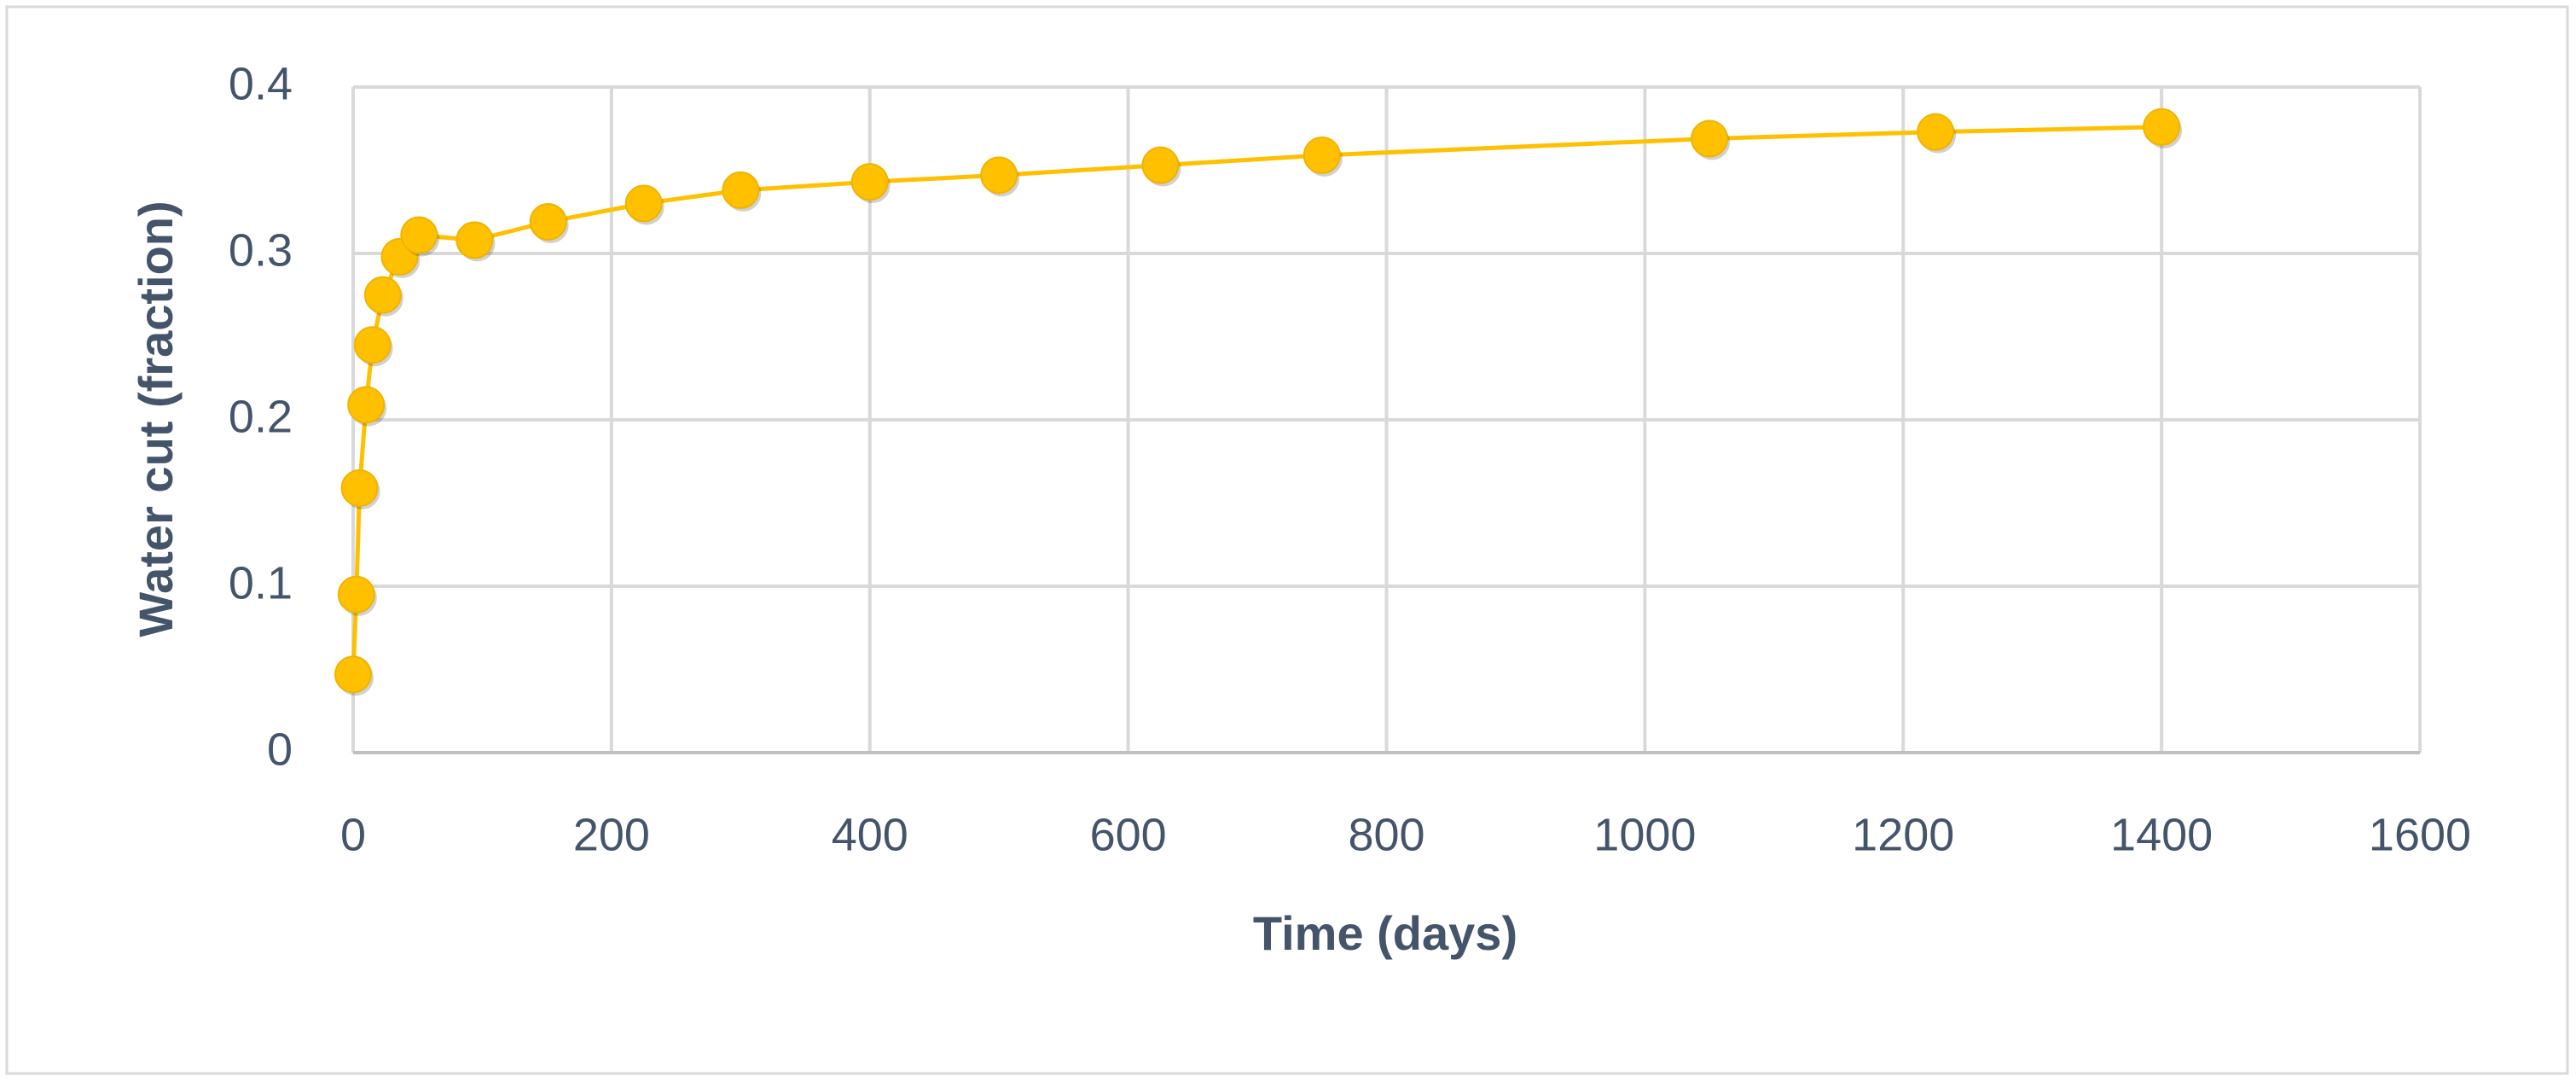  What do you see at coordinates (2161, 834) in the screenshot?
I see `x-tick-label: 1400` at bounding box center [2161, 834].